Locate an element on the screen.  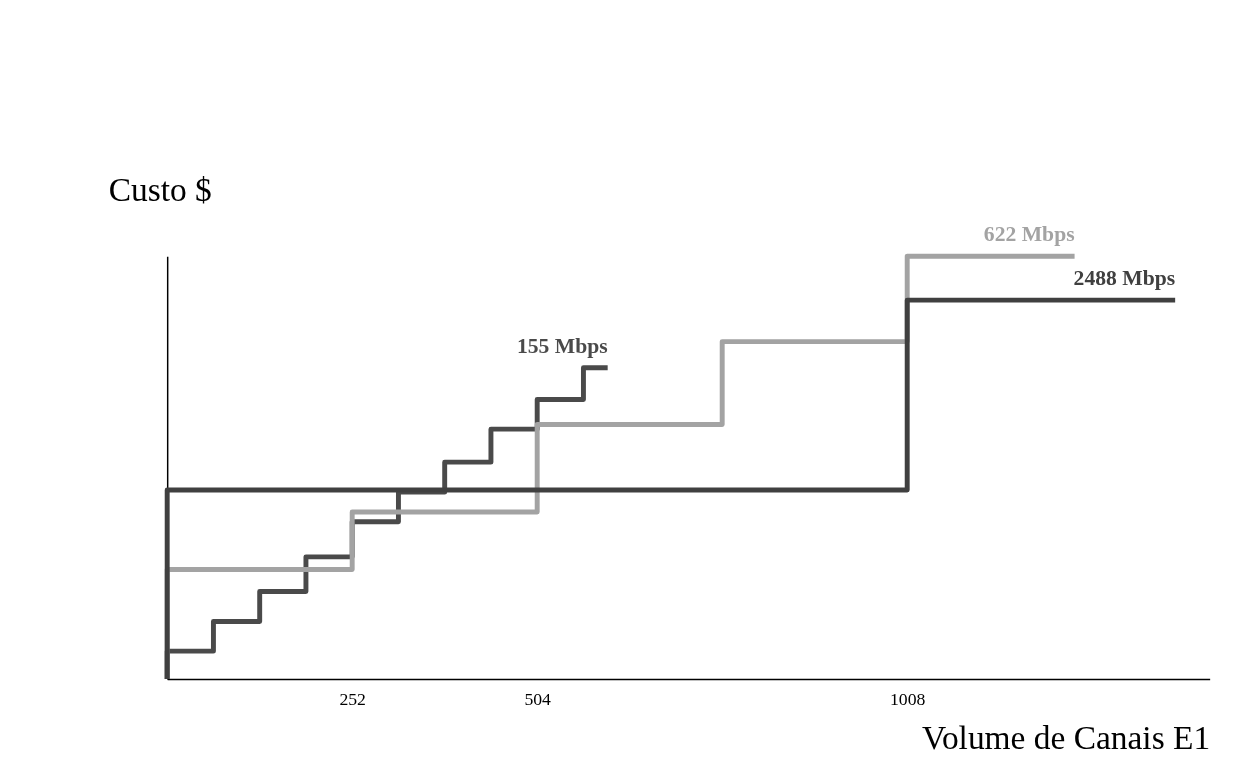
x-tick-label: 1008 is located at coordinates (908, 699).